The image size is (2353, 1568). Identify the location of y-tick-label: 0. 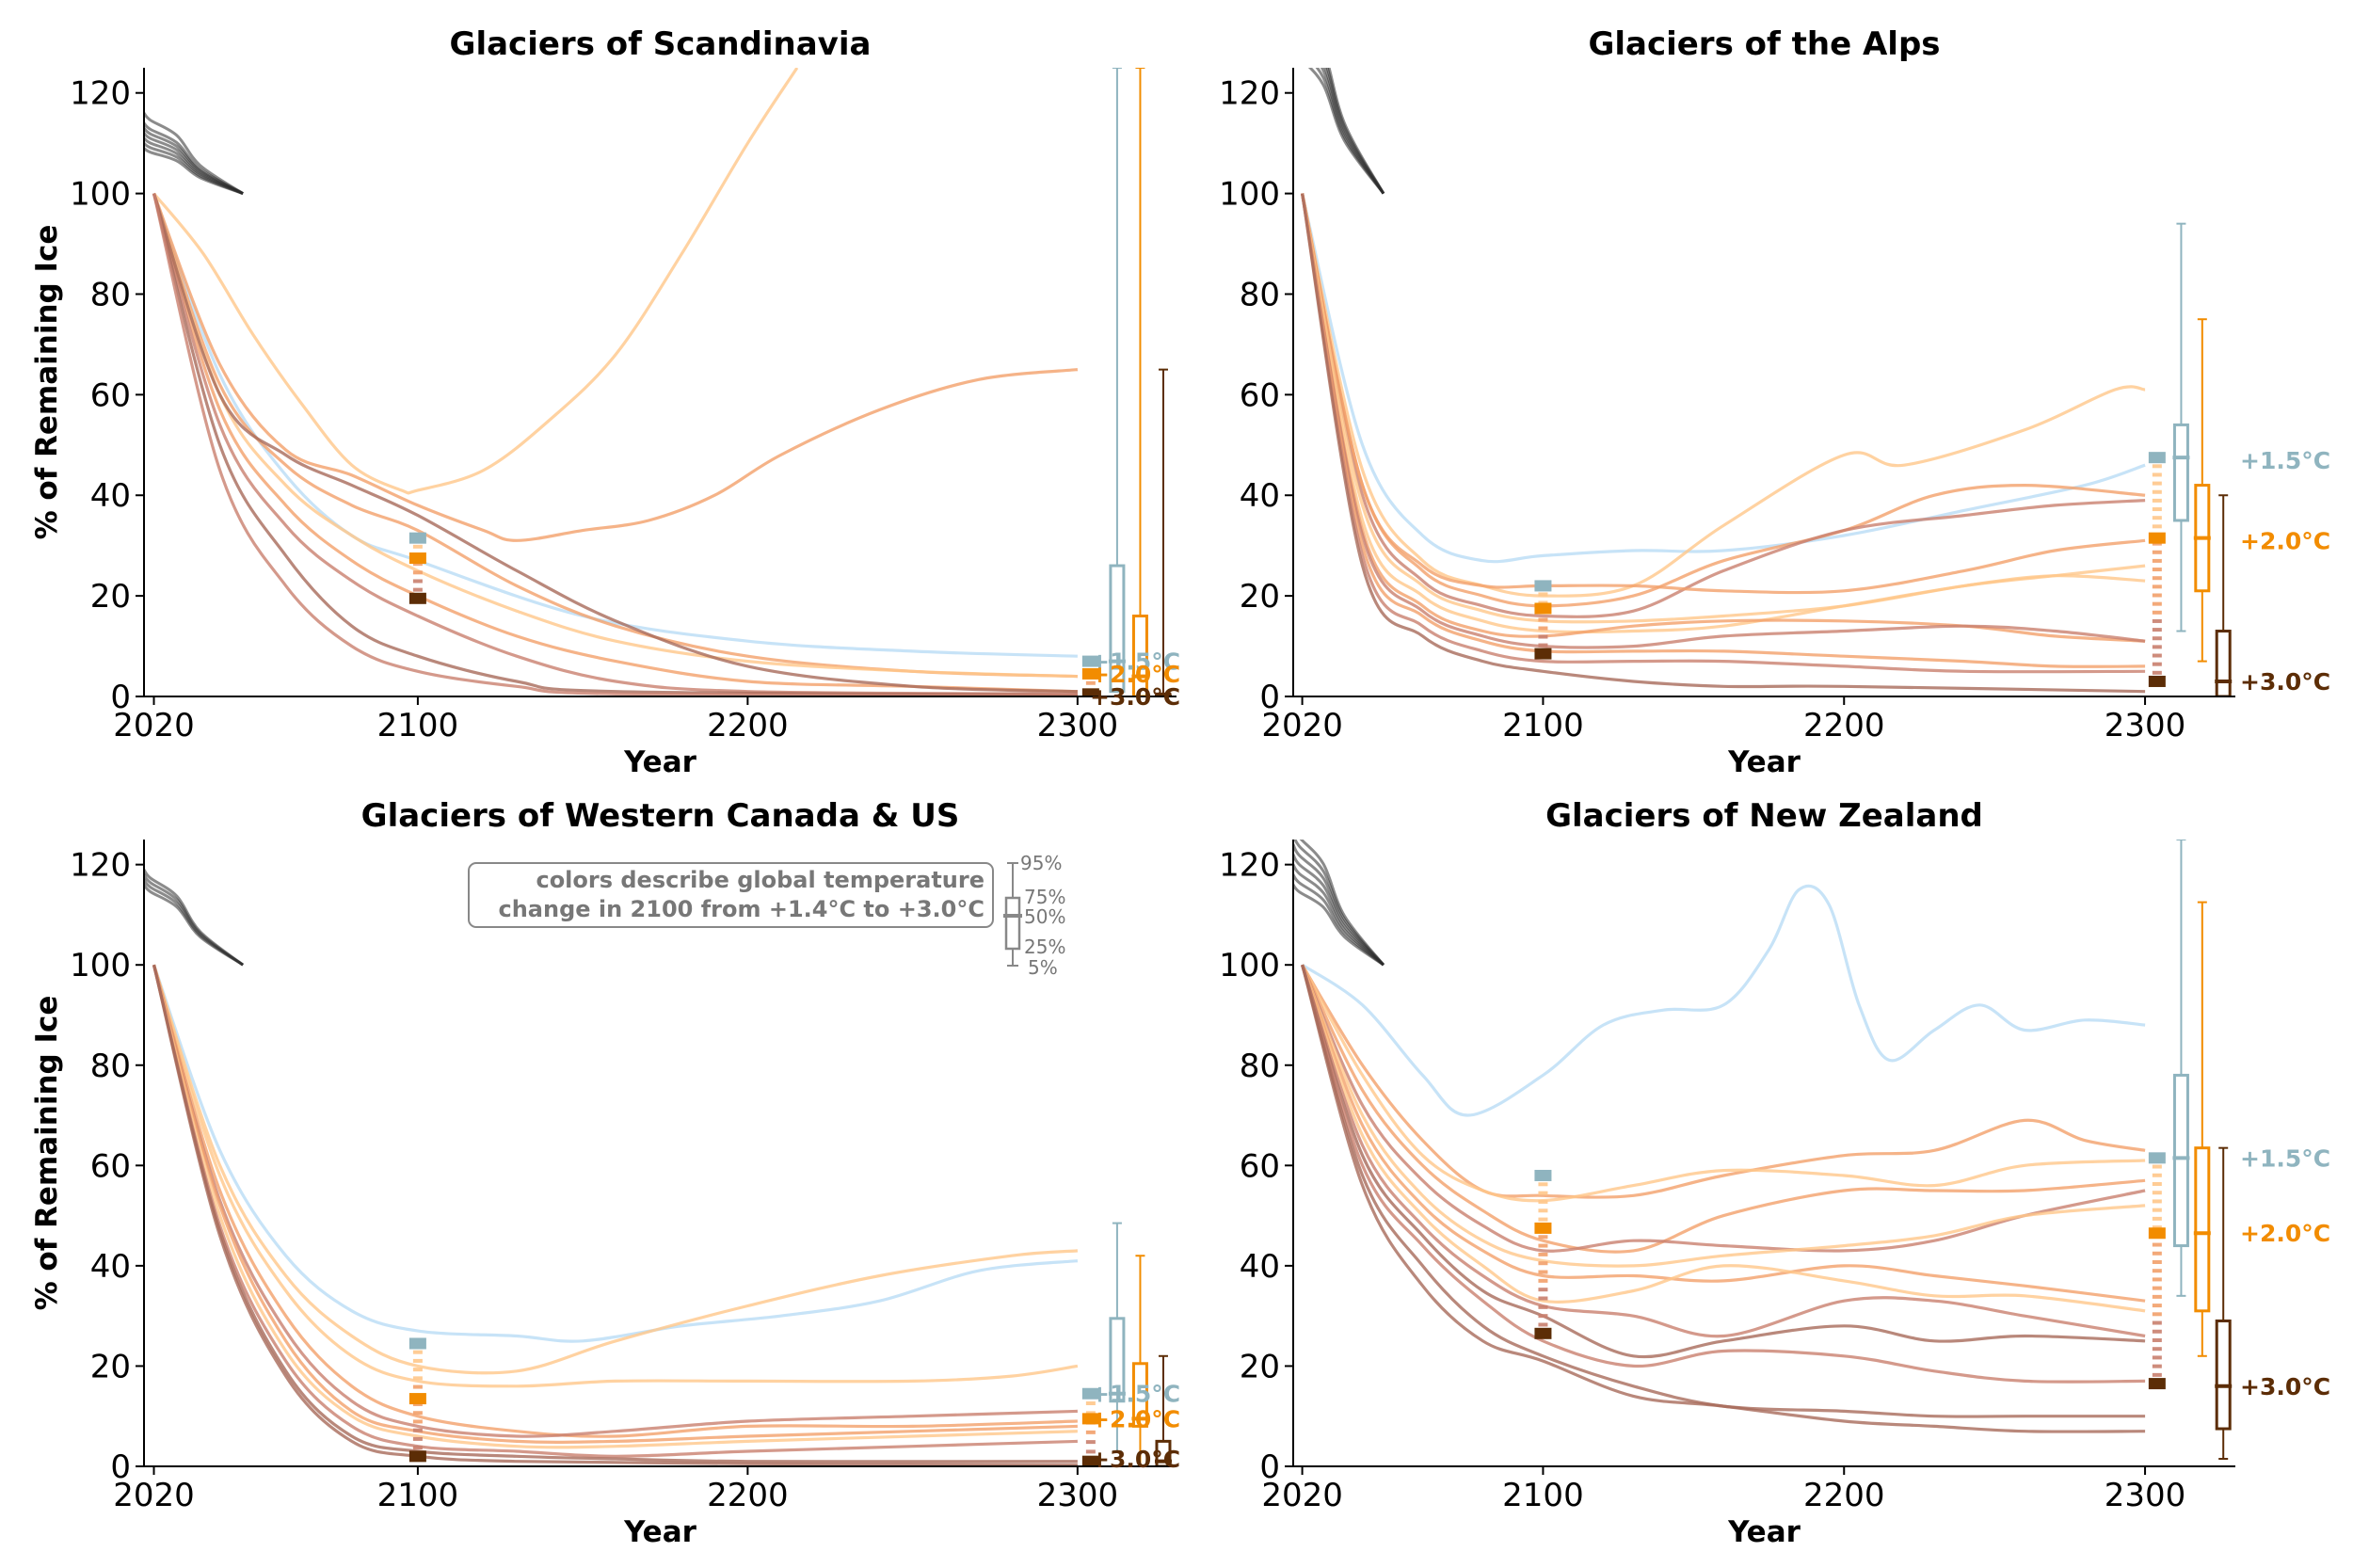
(1269, 1467).